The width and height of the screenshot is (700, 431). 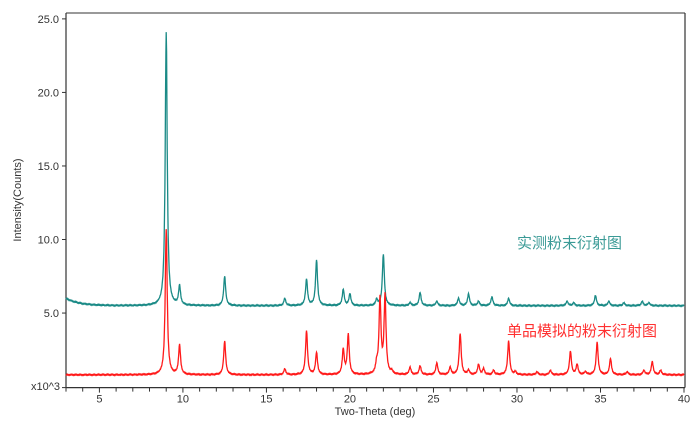 I want to click on x-tick-label: 35, so click(x=600, y=400).